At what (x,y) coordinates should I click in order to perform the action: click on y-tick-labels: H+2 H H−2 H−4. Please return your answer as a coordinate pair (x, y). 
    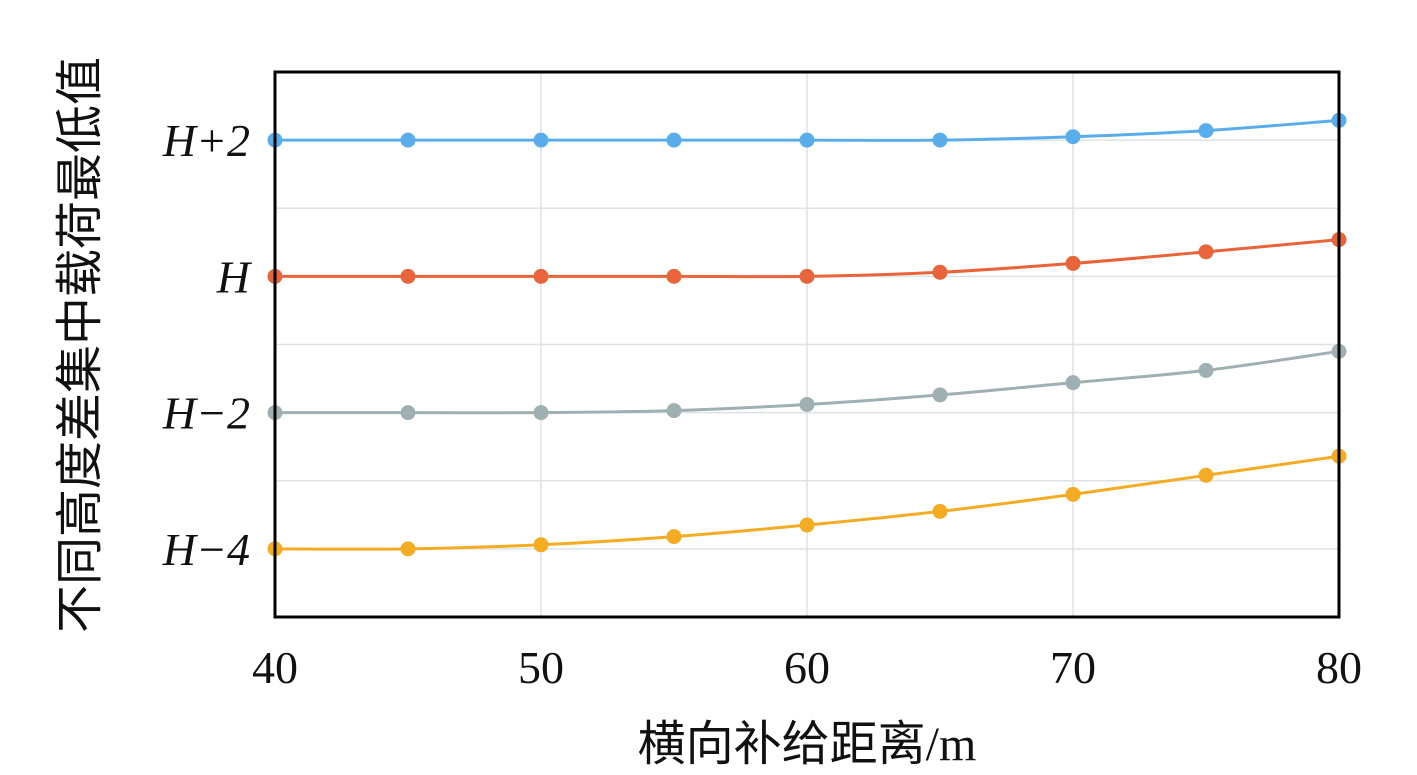
    Looking at the image, I should click on (207, 345).